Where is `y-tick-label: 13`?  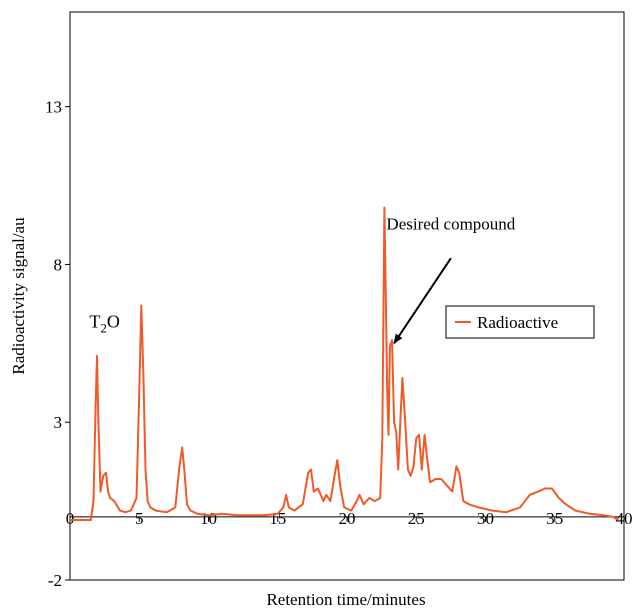
y-tick-label: 13 is located at coordinates (53, 107).